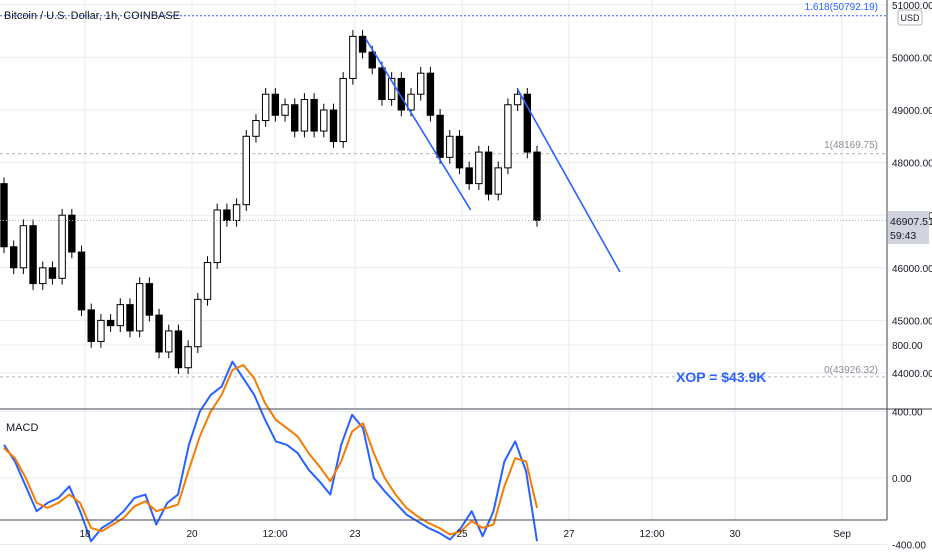 Image resolution: width=932 pixels, height=555 pixels. What do you see at coordinates (851, 145) in the screenshot?
I see `fib-label-mid: 1(48169.75)` at bounding box center [851, 145].